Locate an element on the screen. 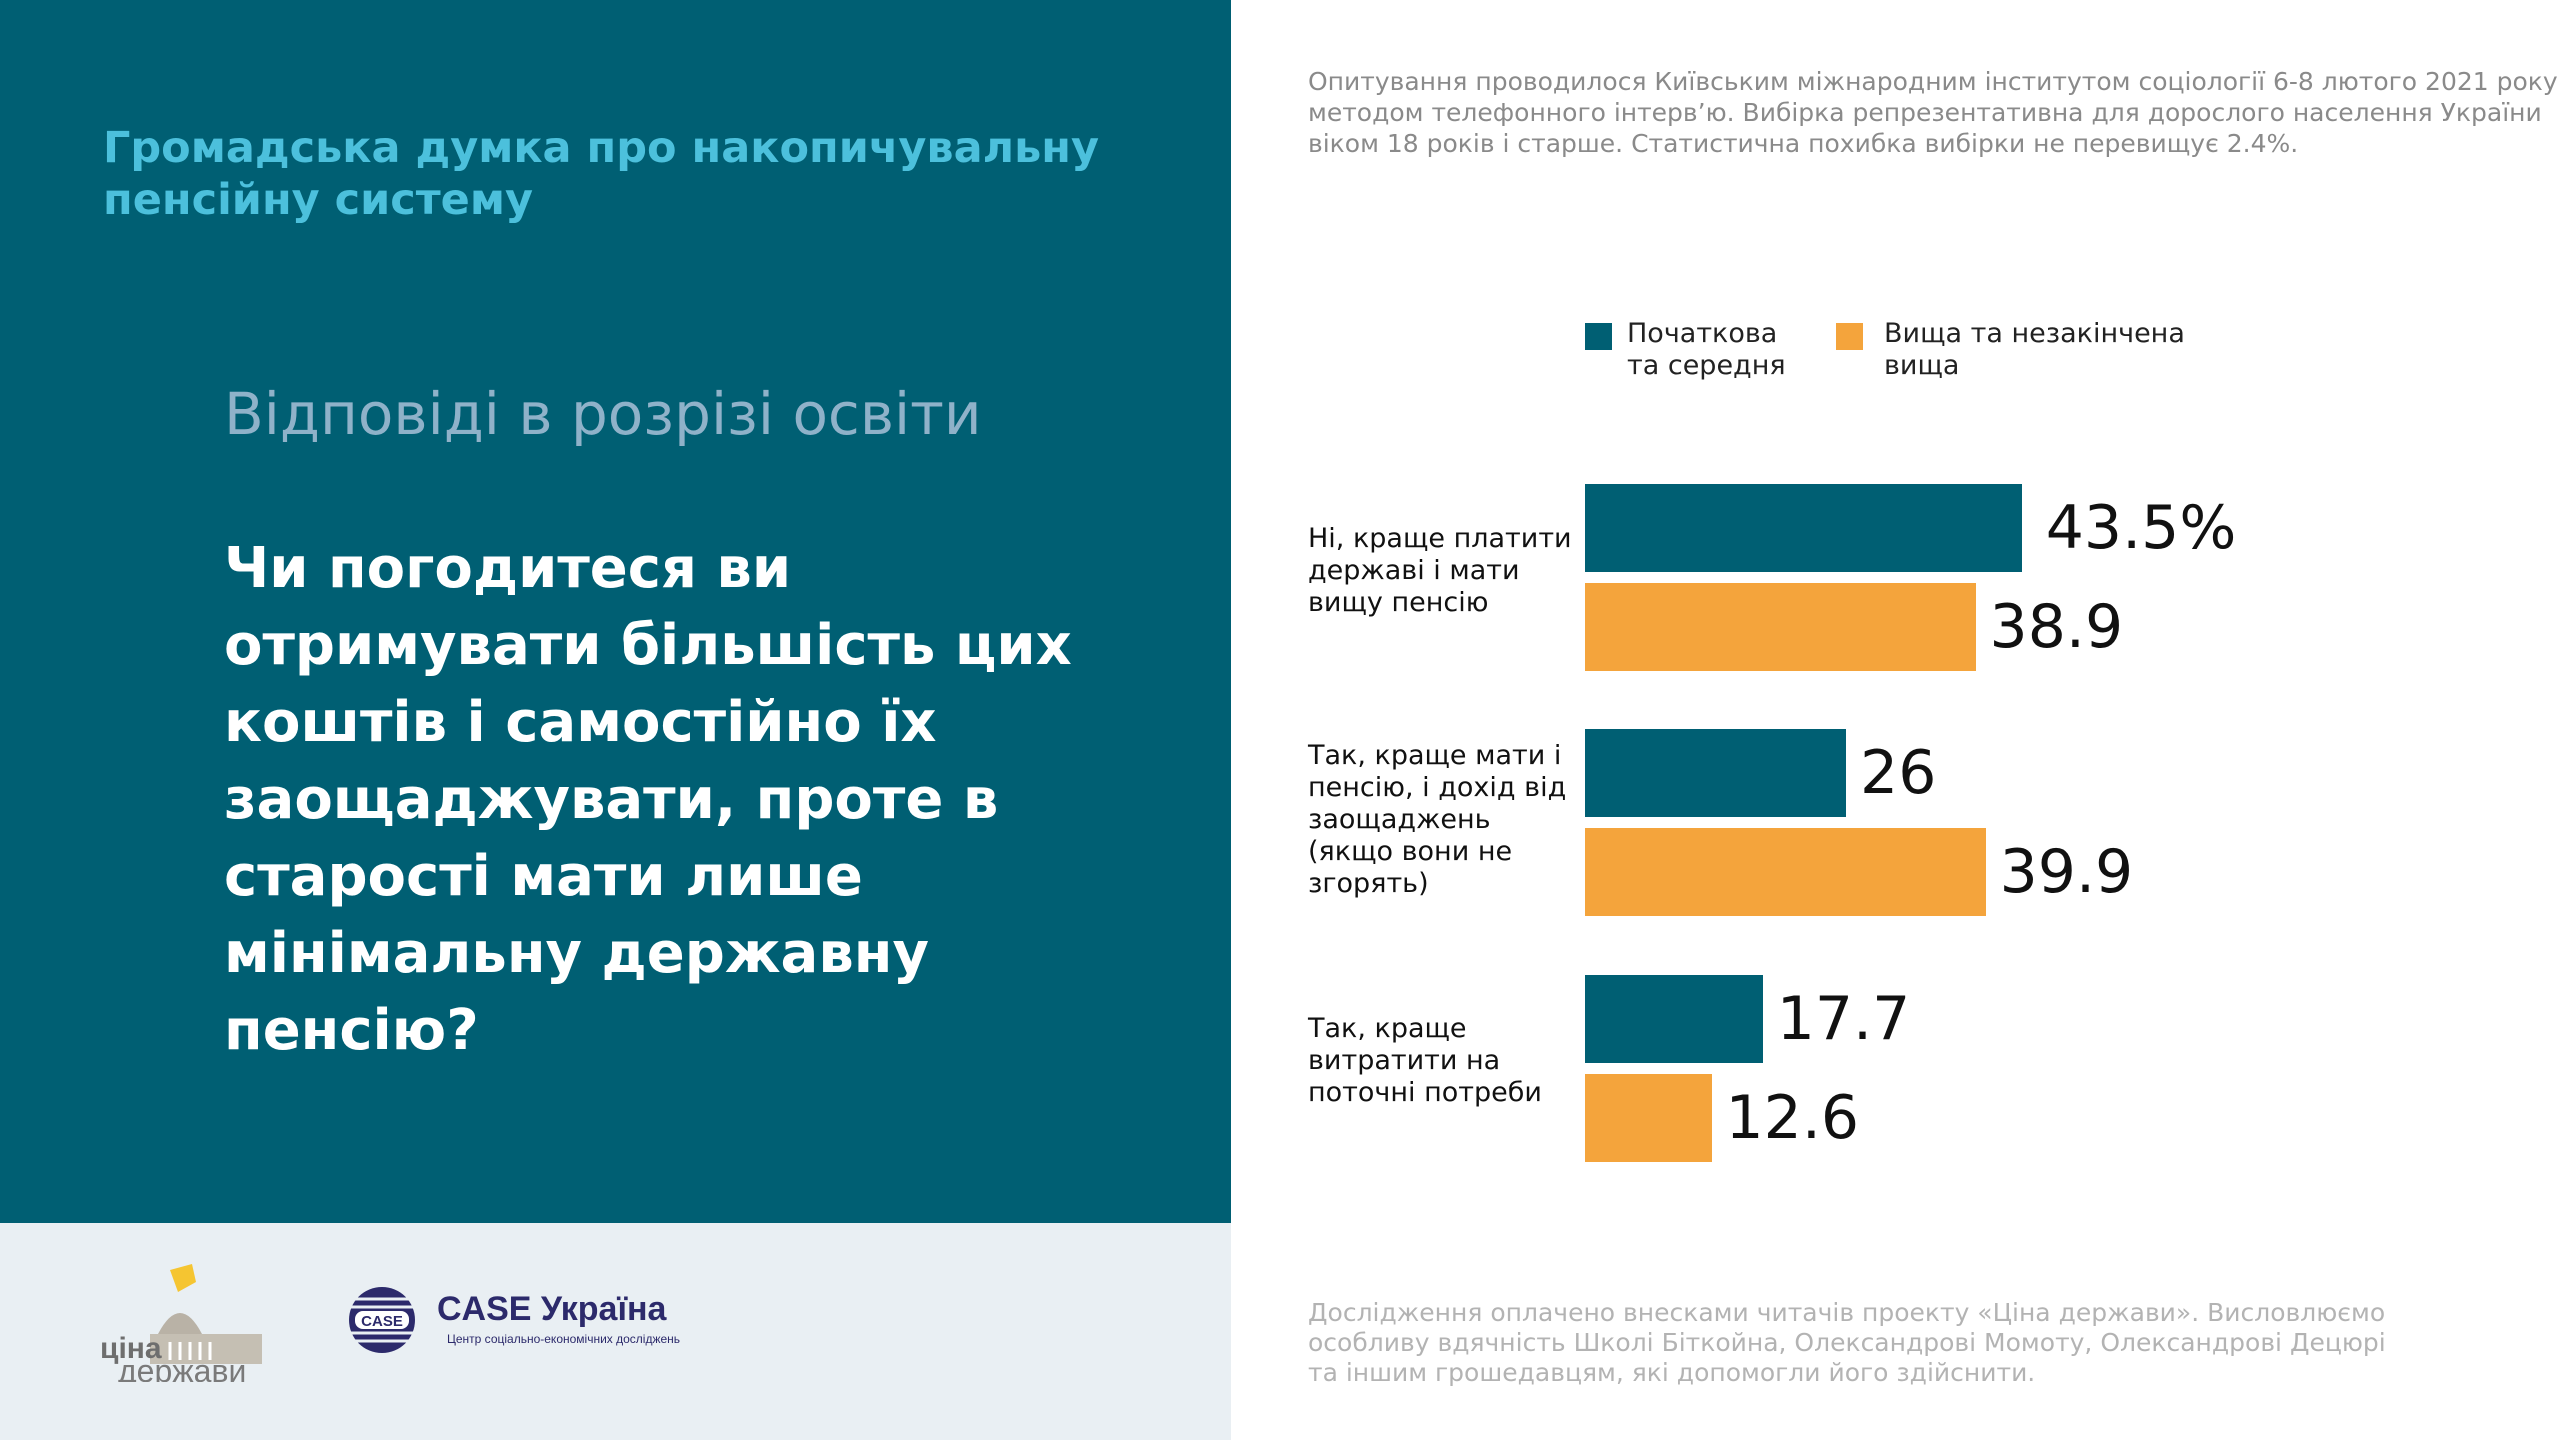  legend-label-basic: Початкова та середня is located at coordinates (1706, 349).